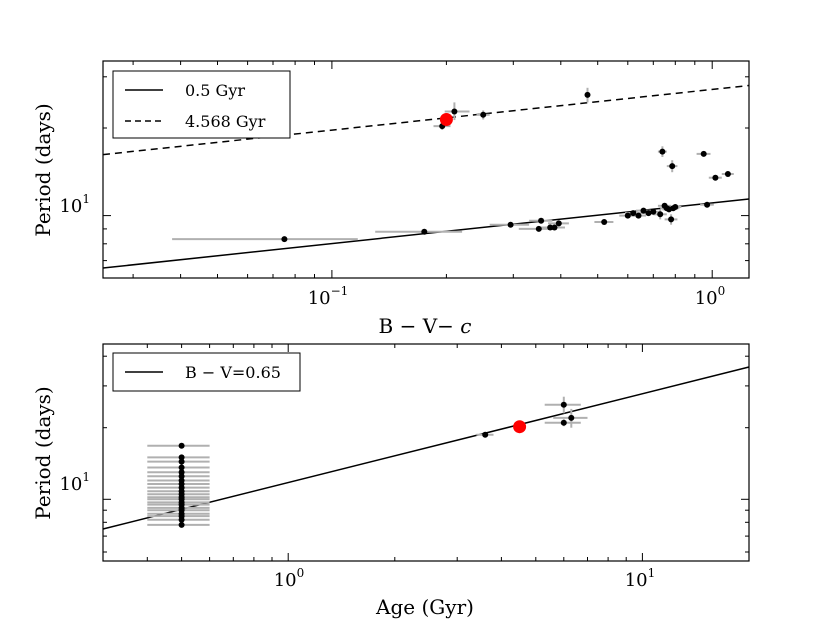 This screenshot has width=830, height=623. Describe the element at coordinates (233, 372) in the screenshot. I see `bottom-legend-label-0: B − V=0.65` at that location.